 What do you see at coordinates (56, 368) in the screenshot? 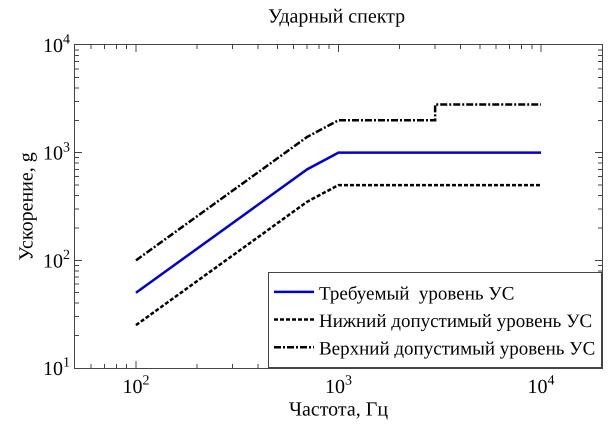
I see `y-tick-label: 10$^{1}$` at bounding box center [56, 368].